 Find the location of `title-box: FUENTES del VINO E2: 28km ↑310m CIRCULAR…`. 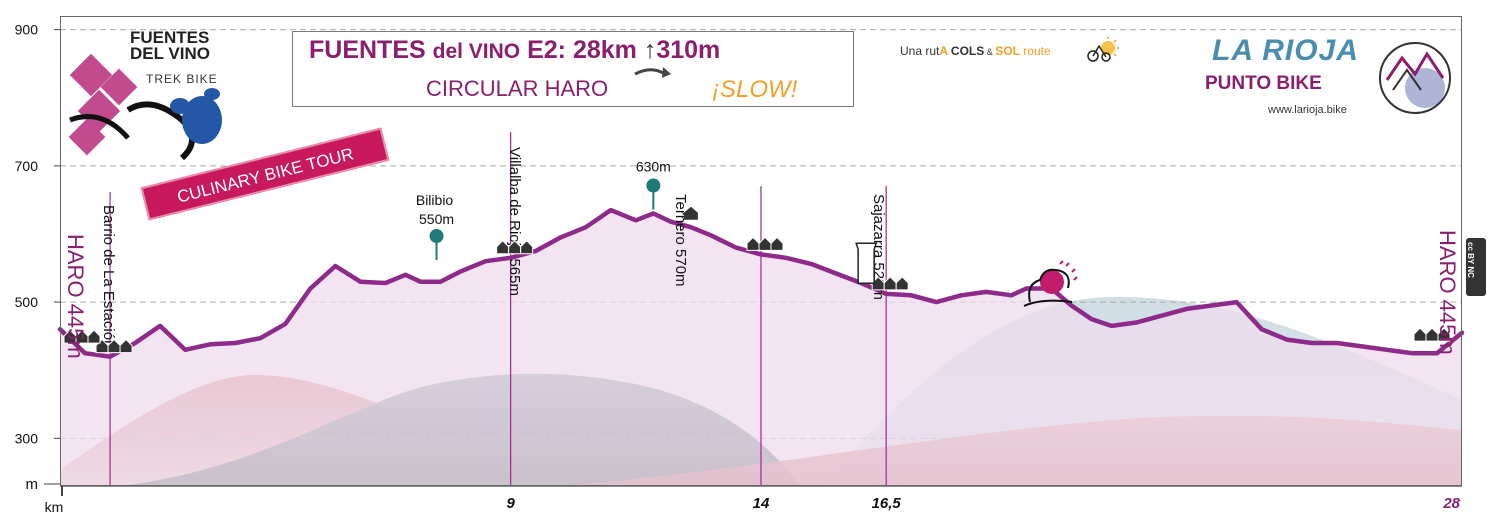

title-box: FUENTES del VINO E2: 28km ↑310m CIRCULAR… is located at coordinates (573, 69).